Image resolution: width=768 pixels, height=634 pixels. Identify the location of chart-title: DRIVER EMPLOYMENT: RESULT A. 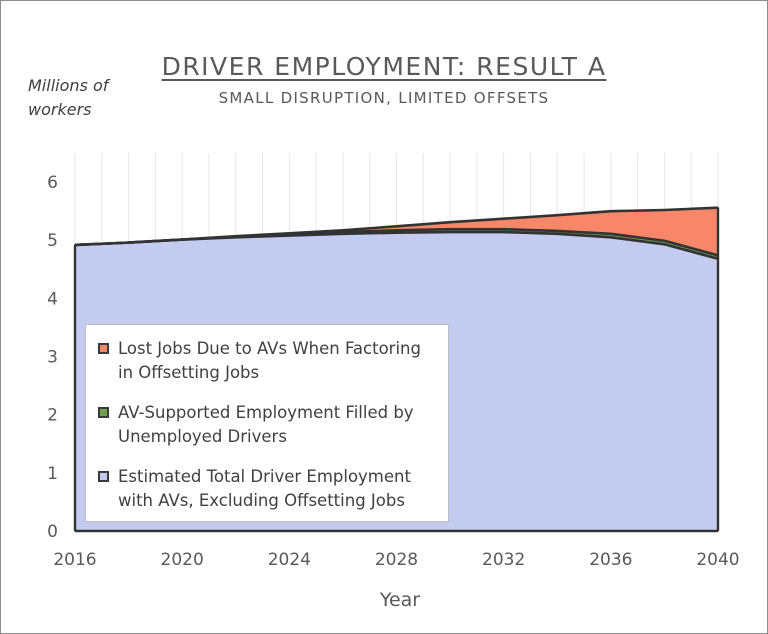
(384, 66).